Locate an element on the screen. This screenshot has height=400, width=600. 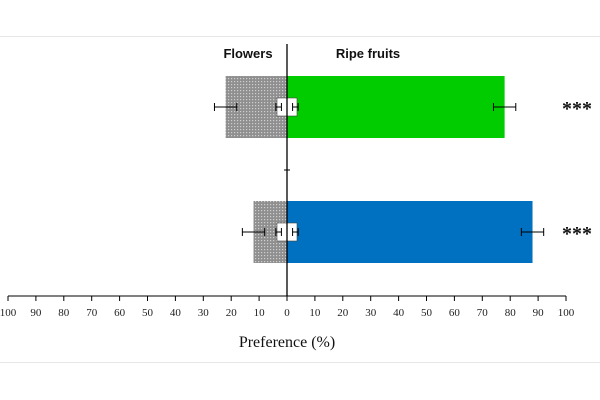
significance-marker-1: *** is located at coordinates (577, 109).